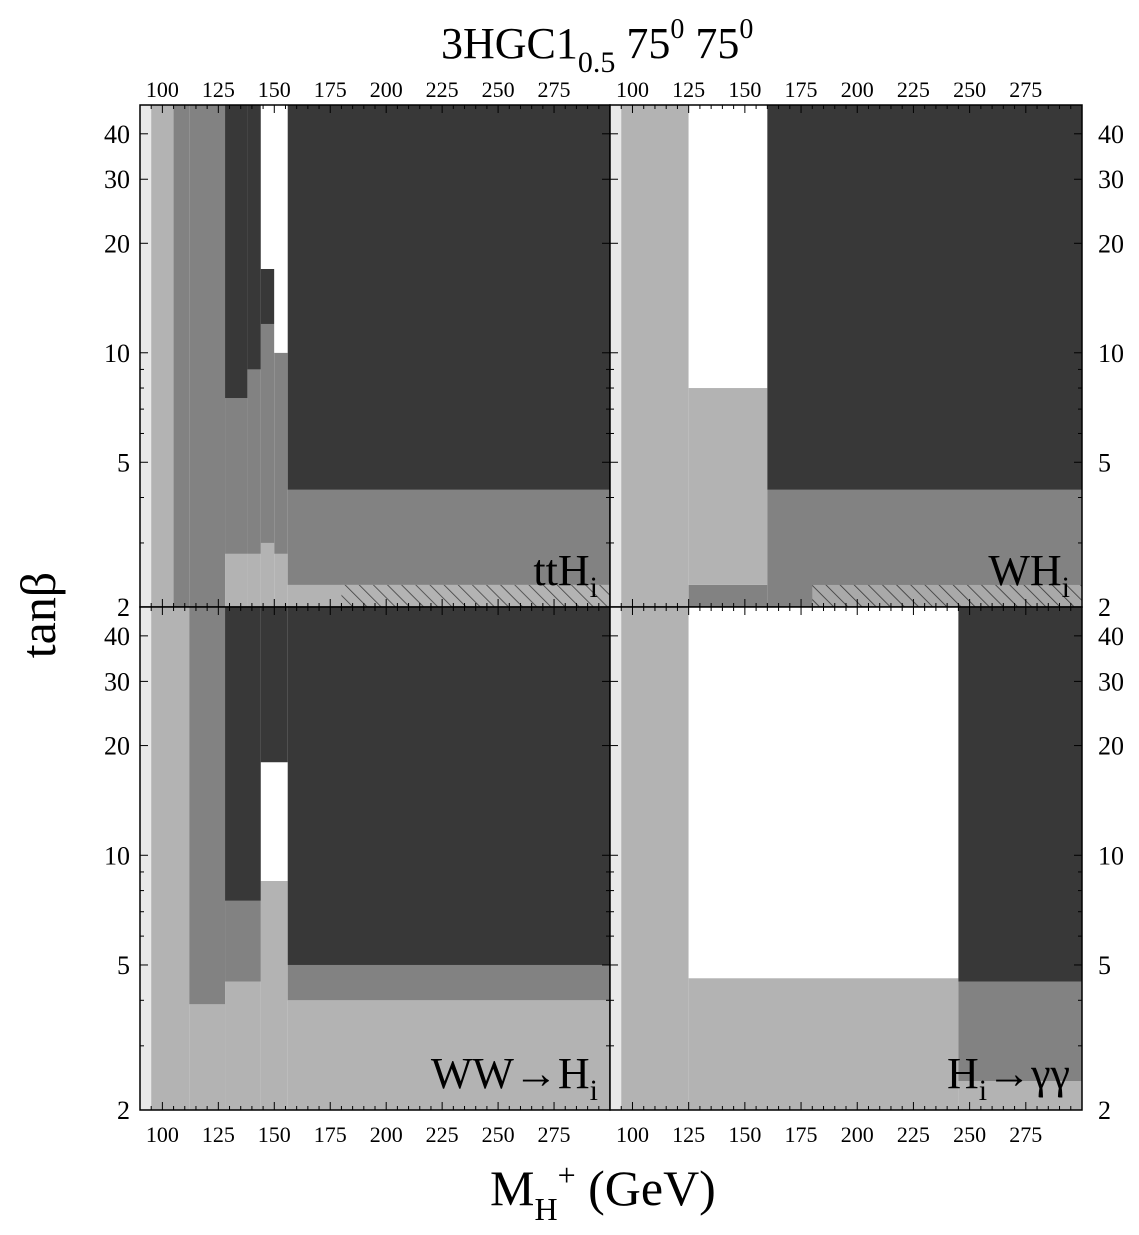 The width and height of the screenshot is (1139, 1235). I want to click on panel-label: WW→Hi, so click(514, 1078).